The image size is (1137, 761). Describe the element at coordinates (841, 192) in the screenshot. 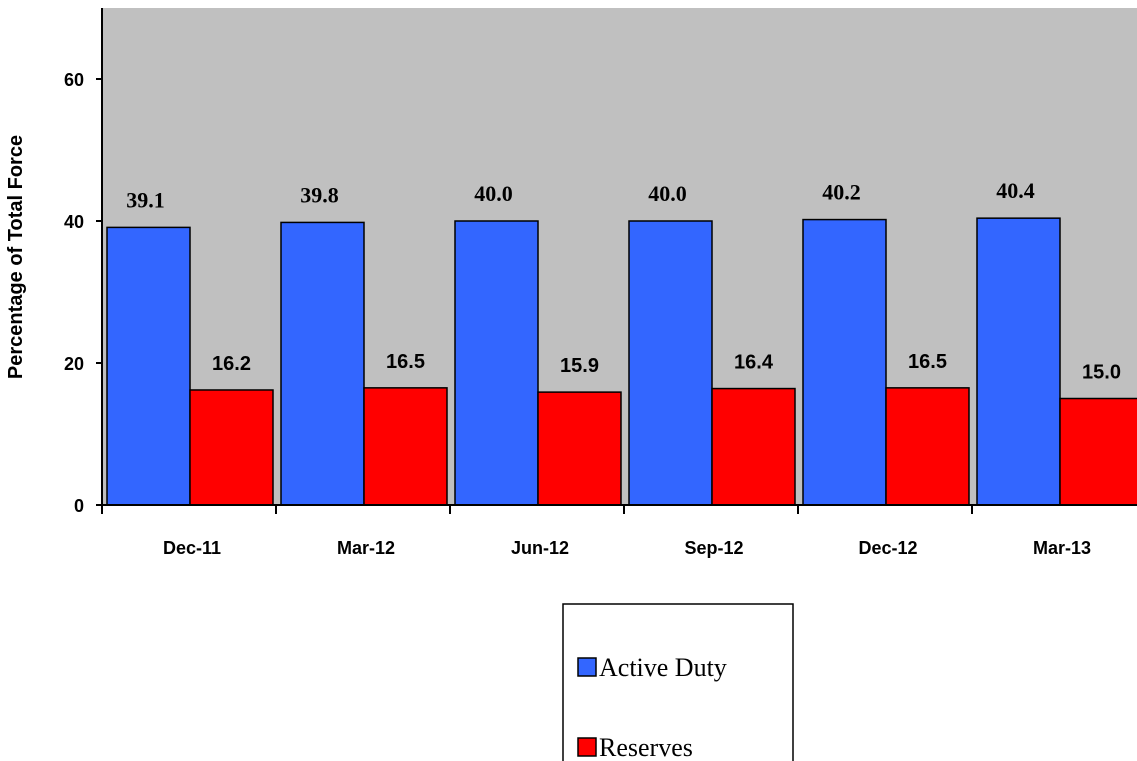

I see `data-label-active-duty-dec-12: 40.2` at that location.